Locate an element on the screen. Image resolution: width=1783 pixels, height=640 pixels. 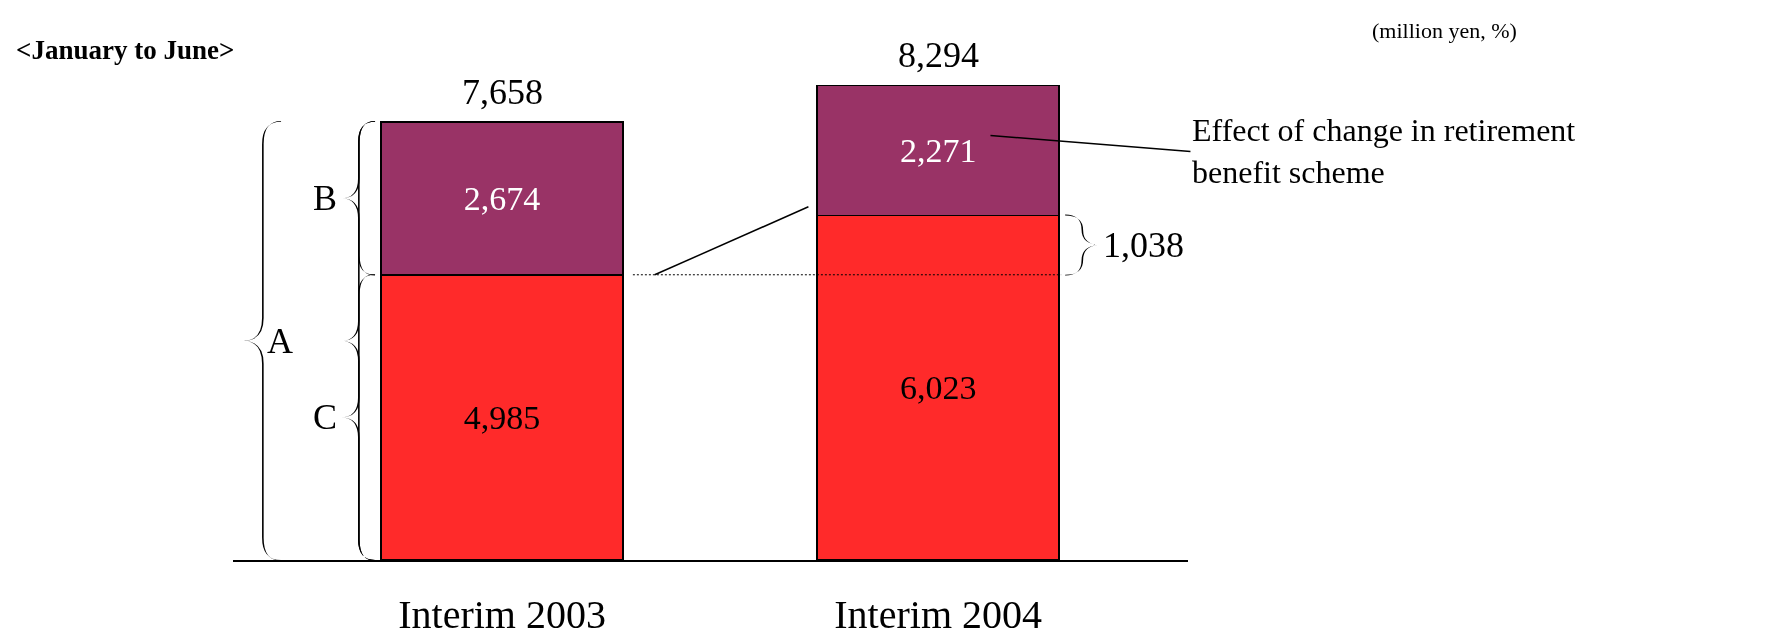
total-label: 8,294 is located at coordinates (938, 55).